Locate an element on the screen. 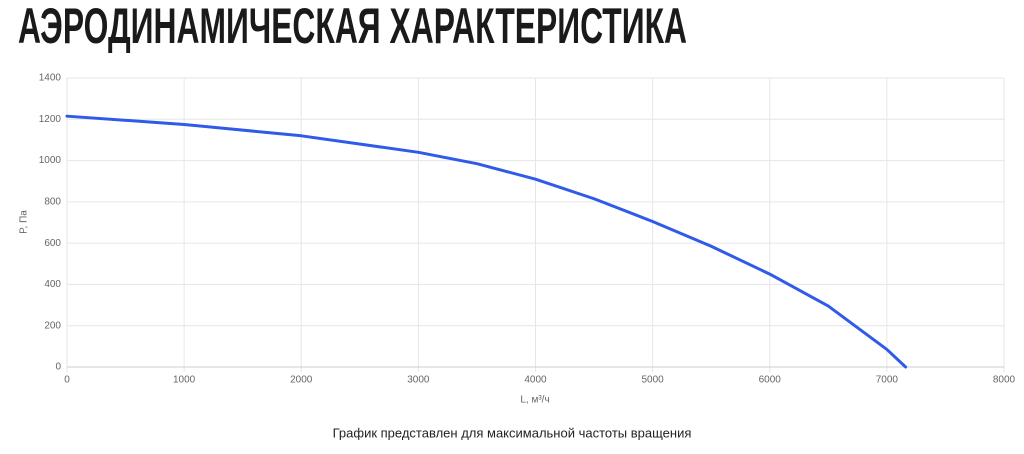 This screenshot has width=1024, height=454. y-axis-label: P, Па is located at coordinates (24, 222).